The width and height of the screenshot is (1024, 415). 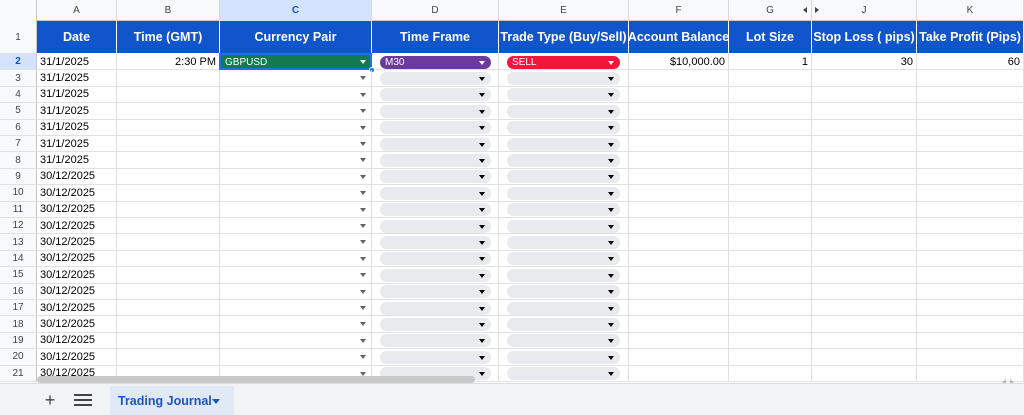 What do you see at coordinates (435, 357) in the screenshot?
I see `time-frame-dropdown` at bounding box center [435, 357].